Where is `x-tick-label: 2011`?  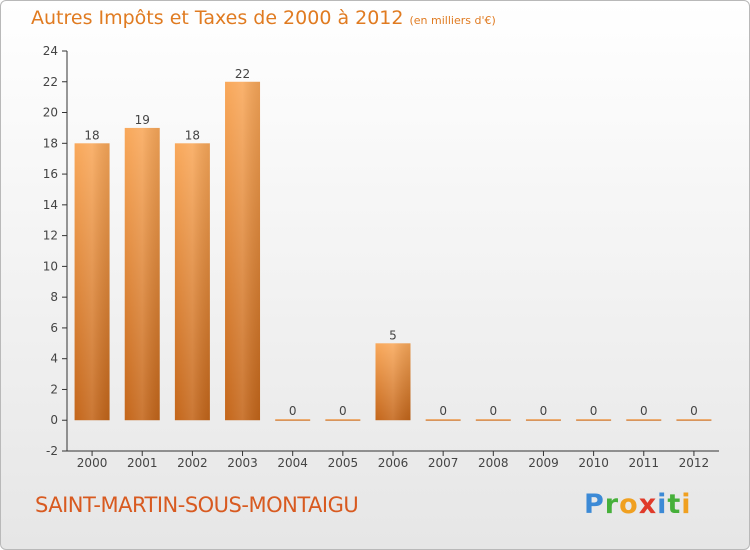
x-tick-label: 2011 is located at coordinates (643, 463).